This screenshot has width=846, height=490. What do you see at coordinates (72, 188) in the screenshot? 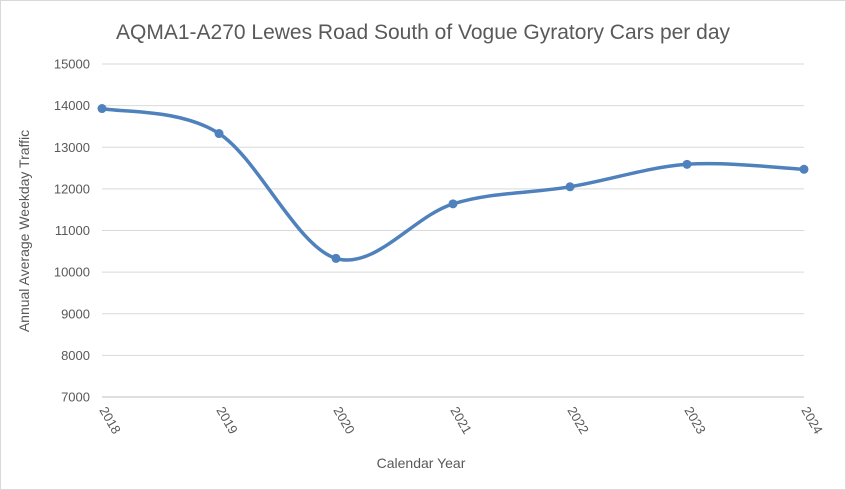
I see `y-tick-label: 12000` at bounding box center [72, 188].